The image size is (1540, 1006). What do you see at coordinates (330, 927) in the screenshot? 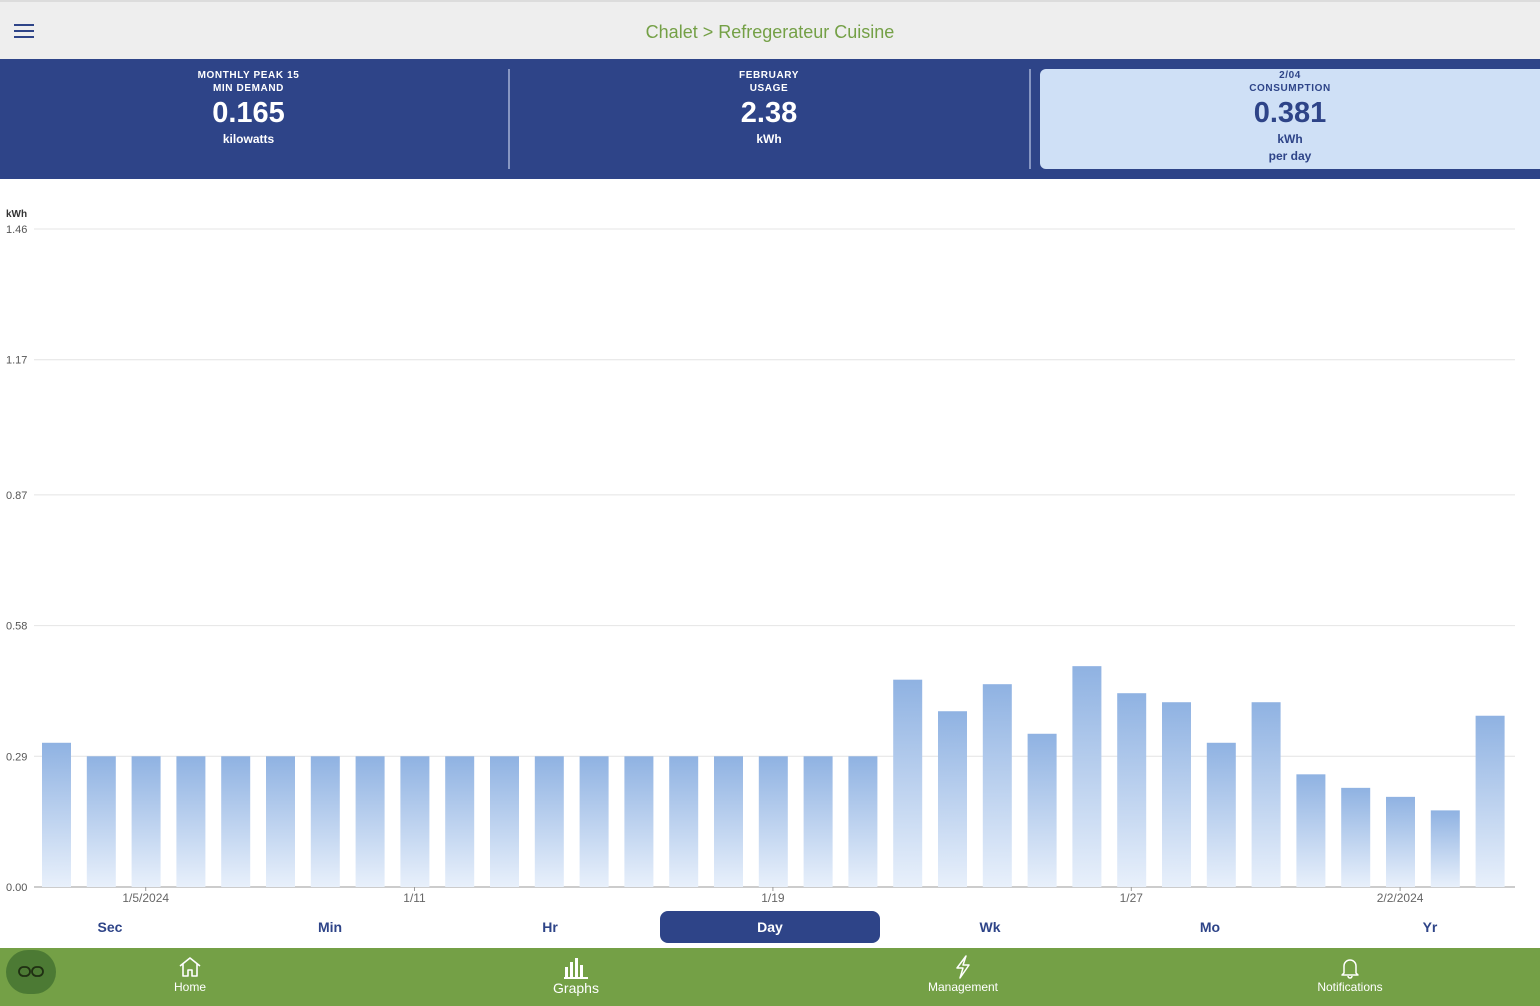
I see `range-min-button: Min` at bounding box center [330, 927].